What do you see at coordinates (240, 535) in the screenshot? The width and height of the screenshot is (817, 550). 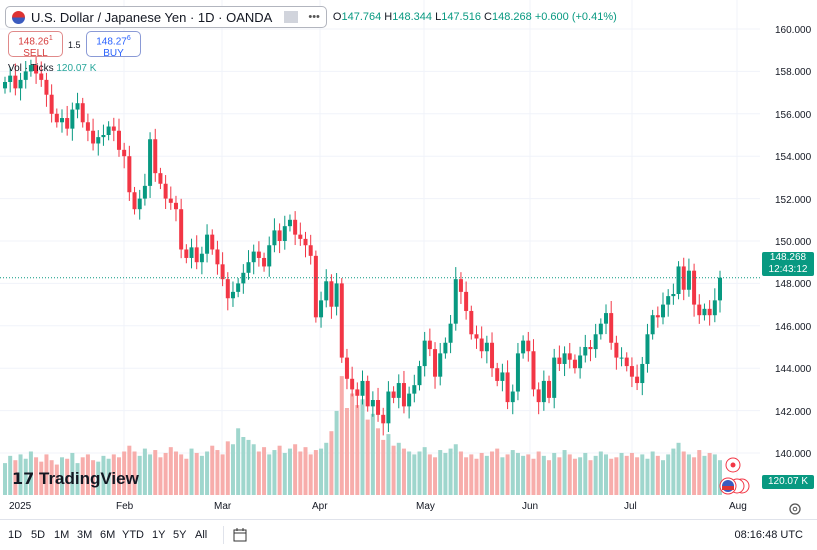 I see `go-to-date-calendar-icon` at bounding box center [240, 535].